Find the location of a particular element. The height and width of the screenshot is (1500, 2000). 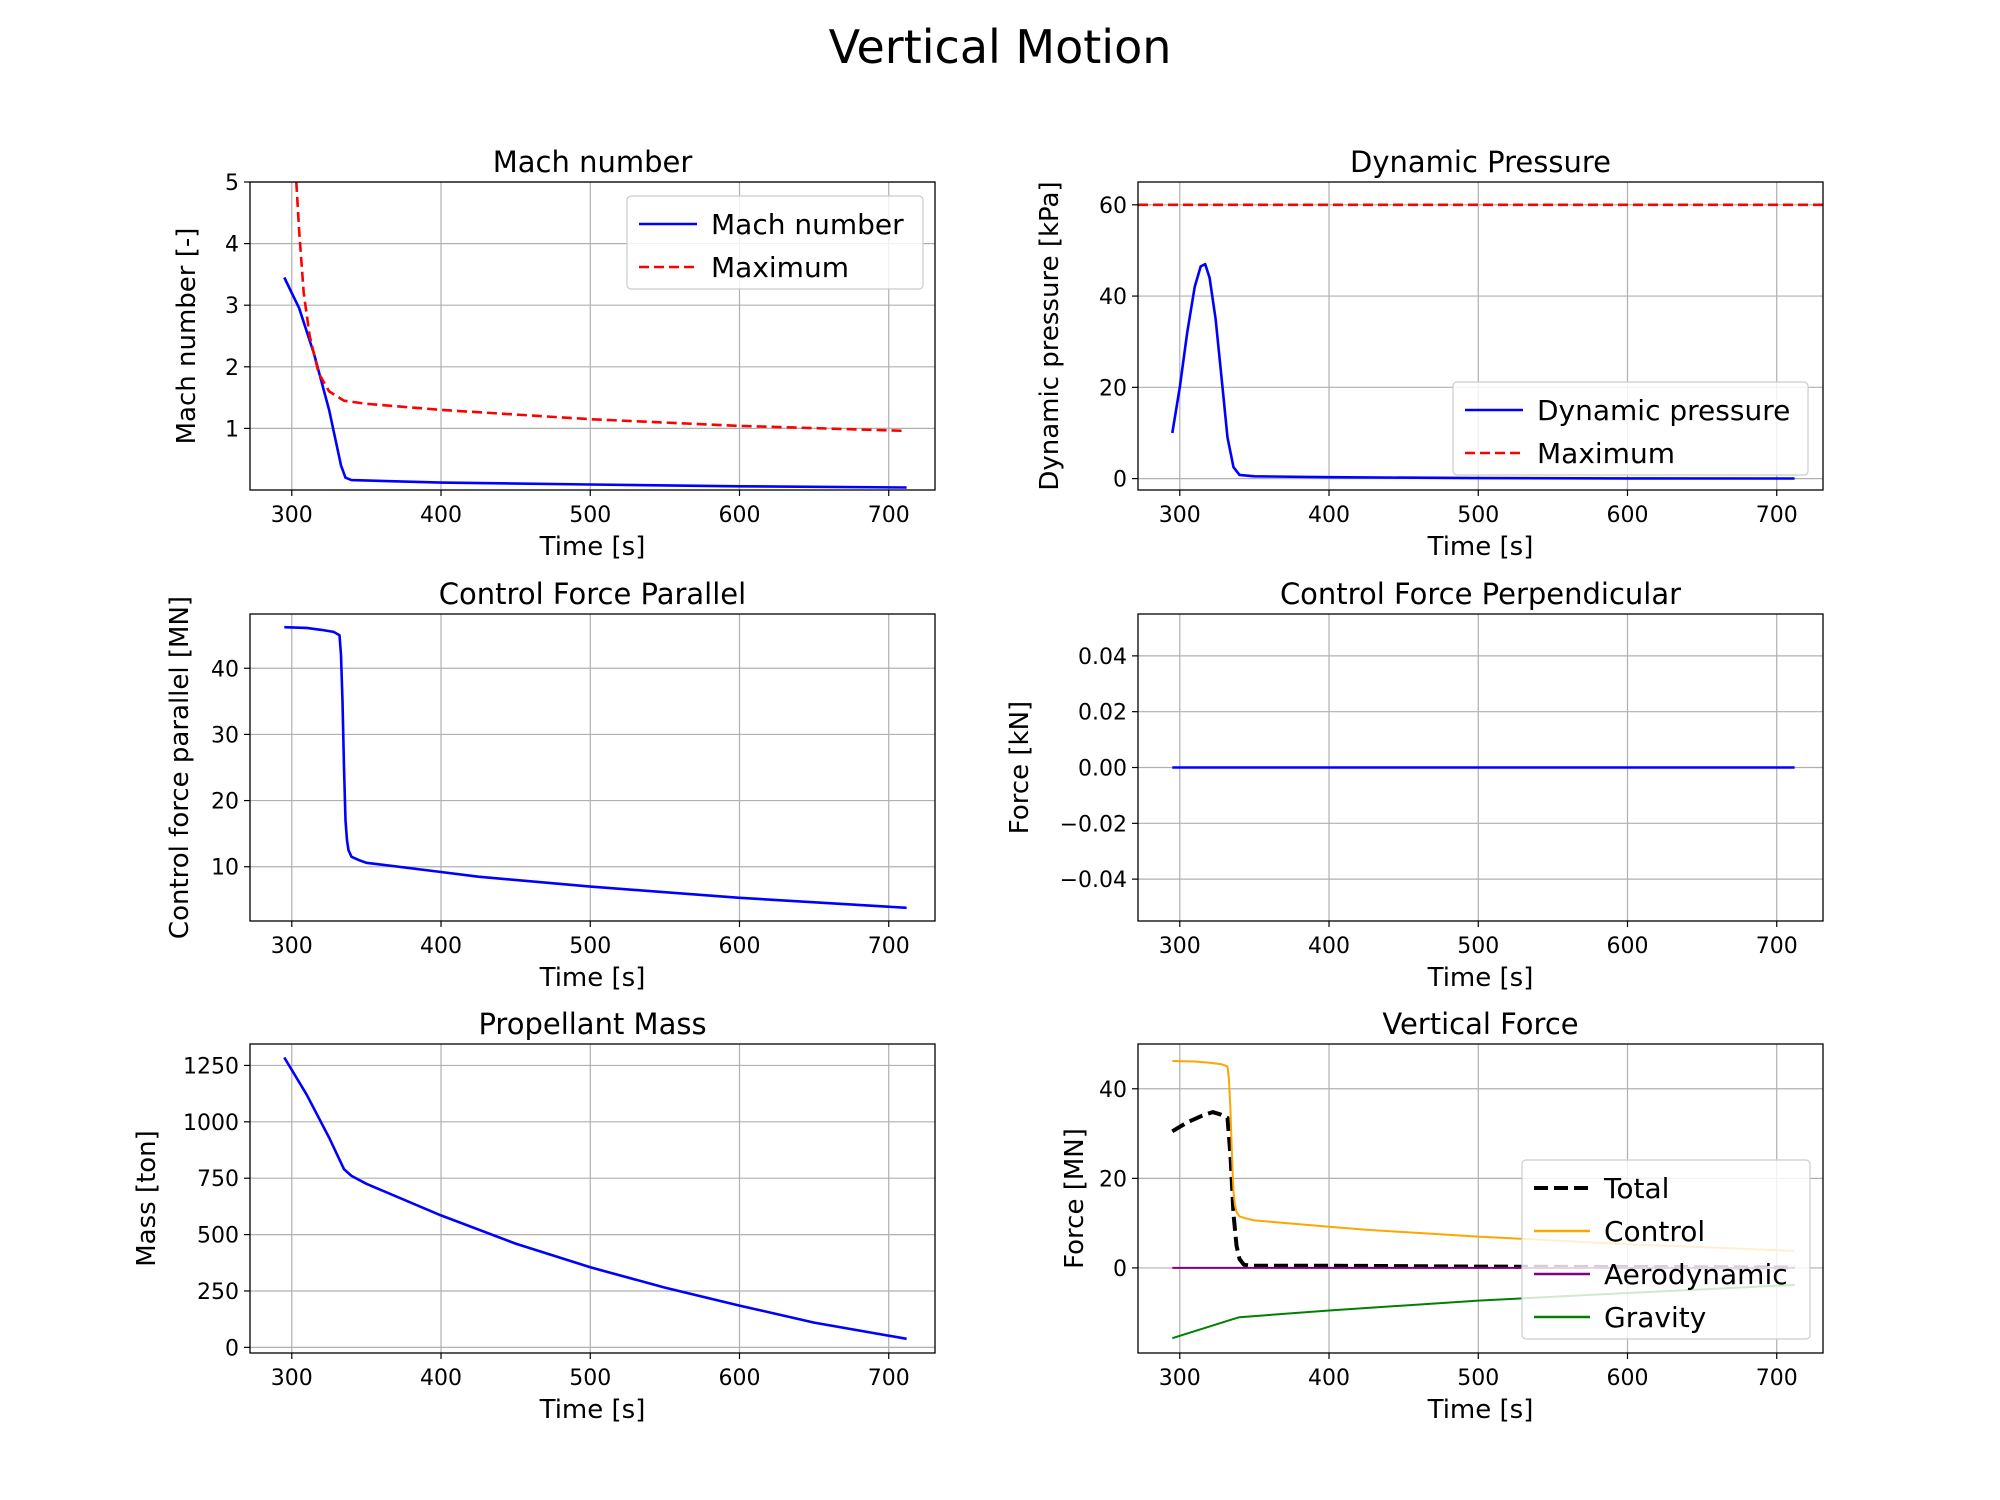

figure-title: Vertical Motion is located at coordinates (1000, 47).